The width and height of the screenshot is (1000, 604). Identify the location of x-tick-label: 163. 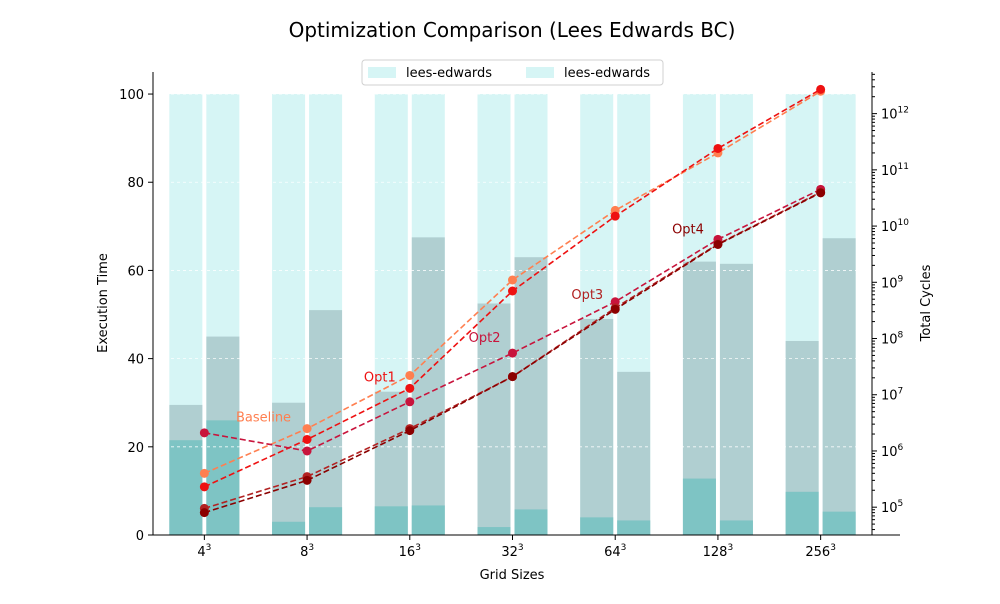
(410, 551).